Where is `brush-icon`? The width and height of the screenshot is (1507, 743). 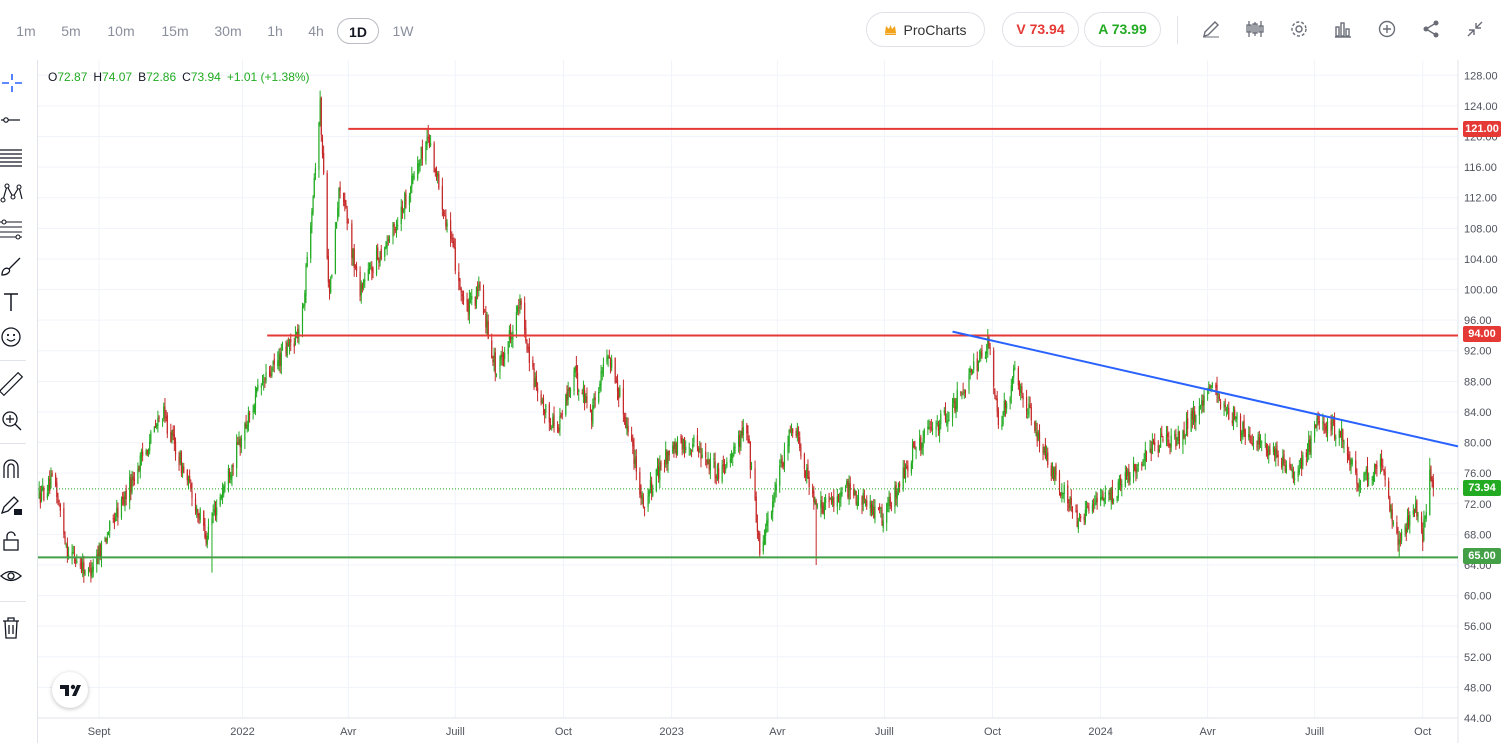 brush-icon is located at coordinates (12, 266).